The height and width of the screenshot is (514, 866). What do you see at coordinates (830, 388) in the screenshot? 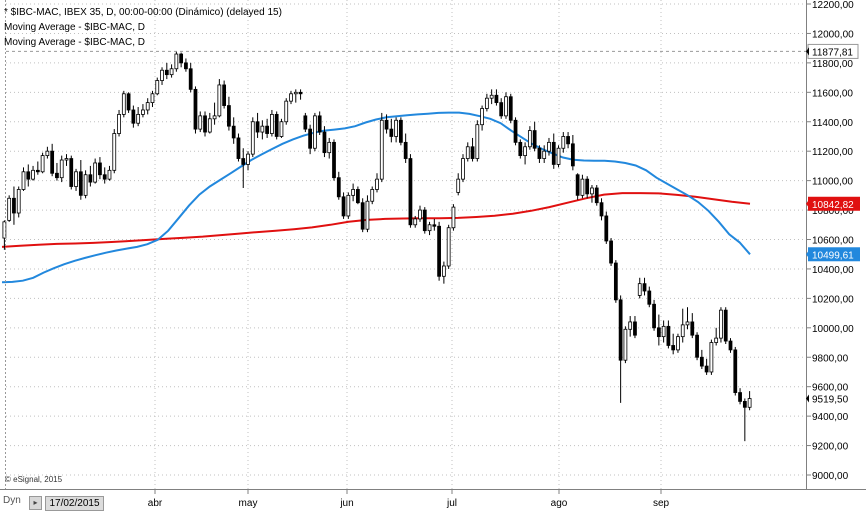
I see `y-tick-label: 9600,00` at bounding box center [830, 388].